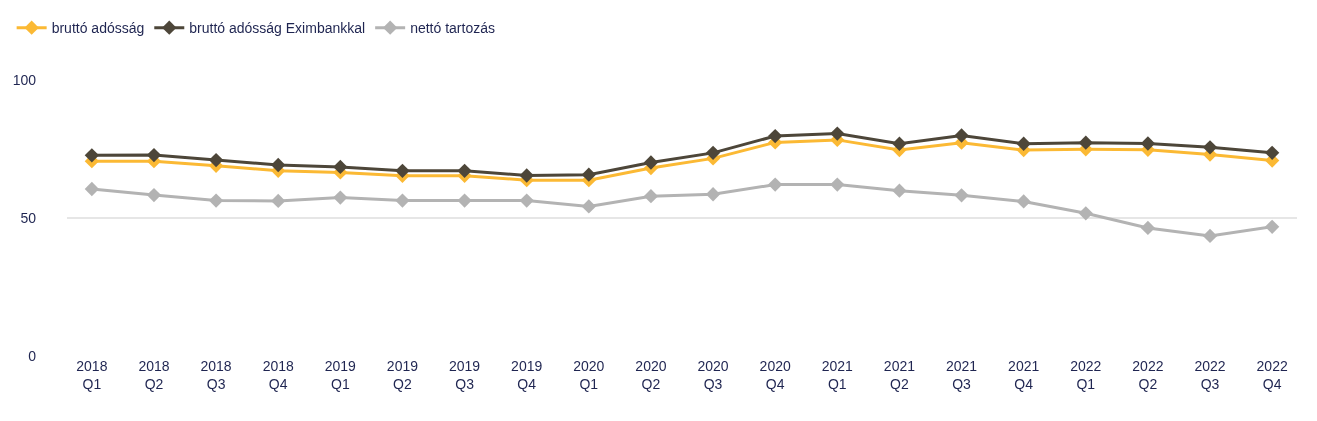 This screenshot has width=1317, height=421. Describe the element at coordinates (32, 355) in the screenshot. I see `y-tick-label: 0` at that location.